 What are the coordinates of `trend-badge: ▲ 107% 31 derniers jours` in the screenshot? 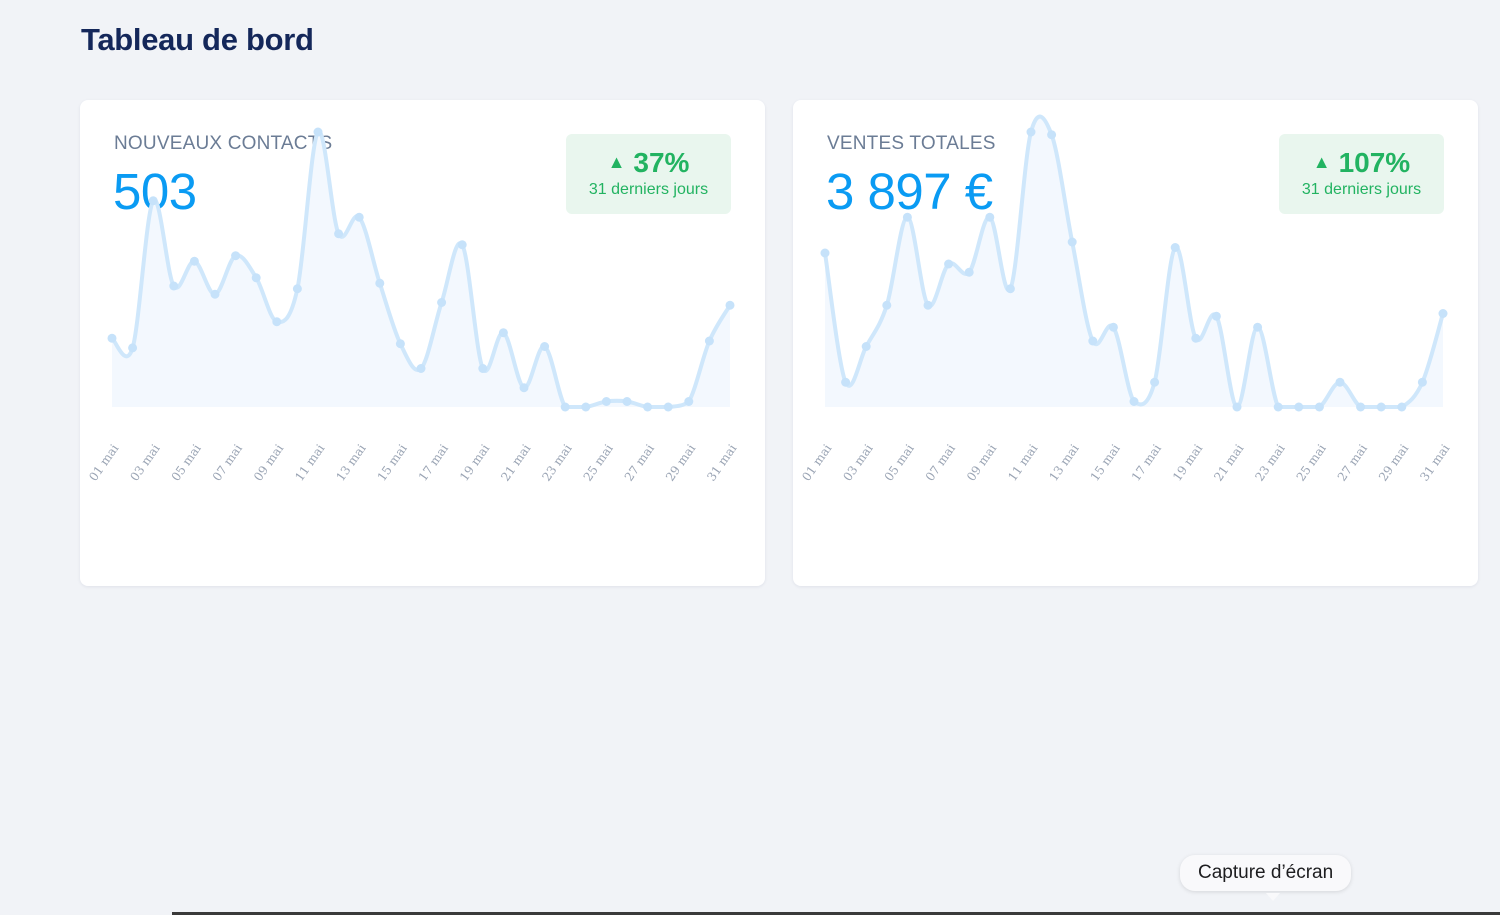 It's located at (1361, 174).